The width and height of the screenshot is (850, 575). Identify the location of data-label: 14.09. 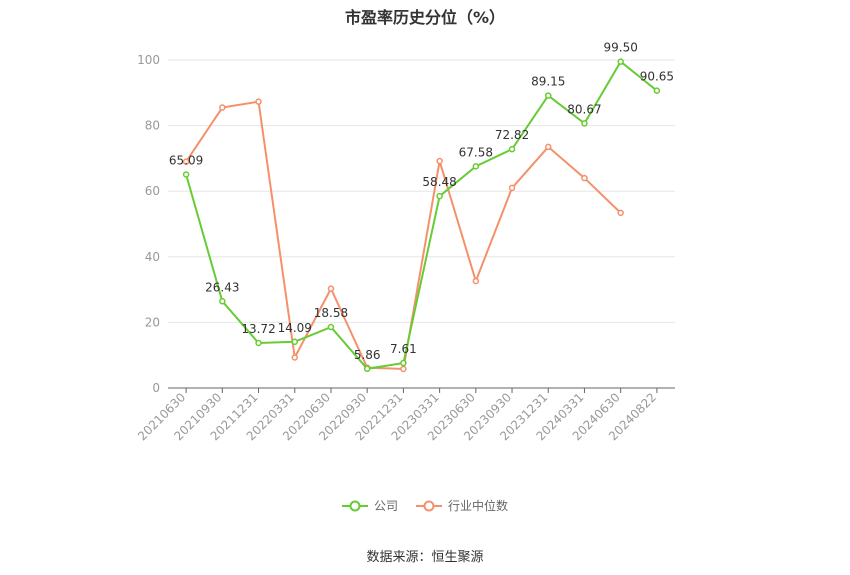
(295, 328).